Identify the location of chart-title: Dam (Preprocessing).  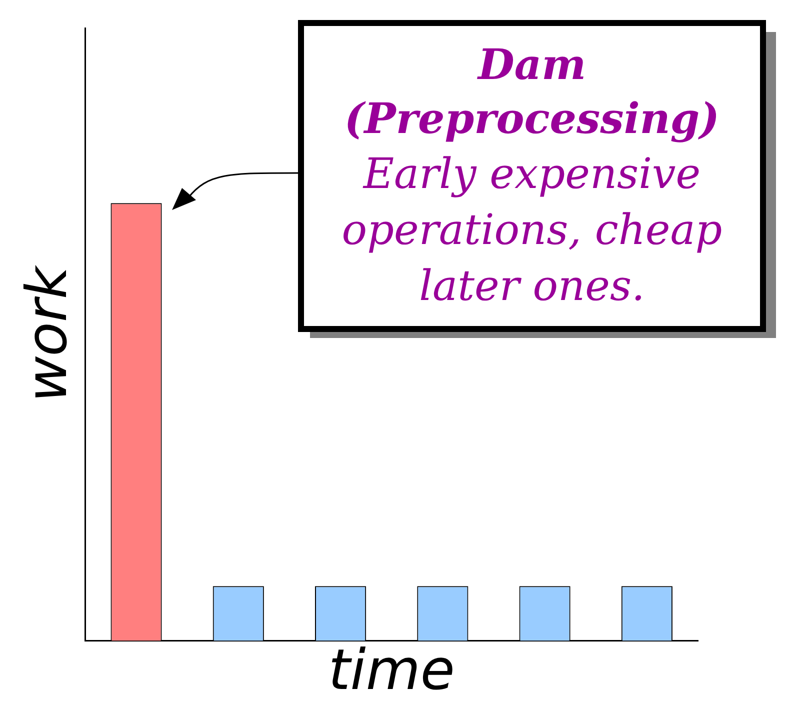
(532, 92).